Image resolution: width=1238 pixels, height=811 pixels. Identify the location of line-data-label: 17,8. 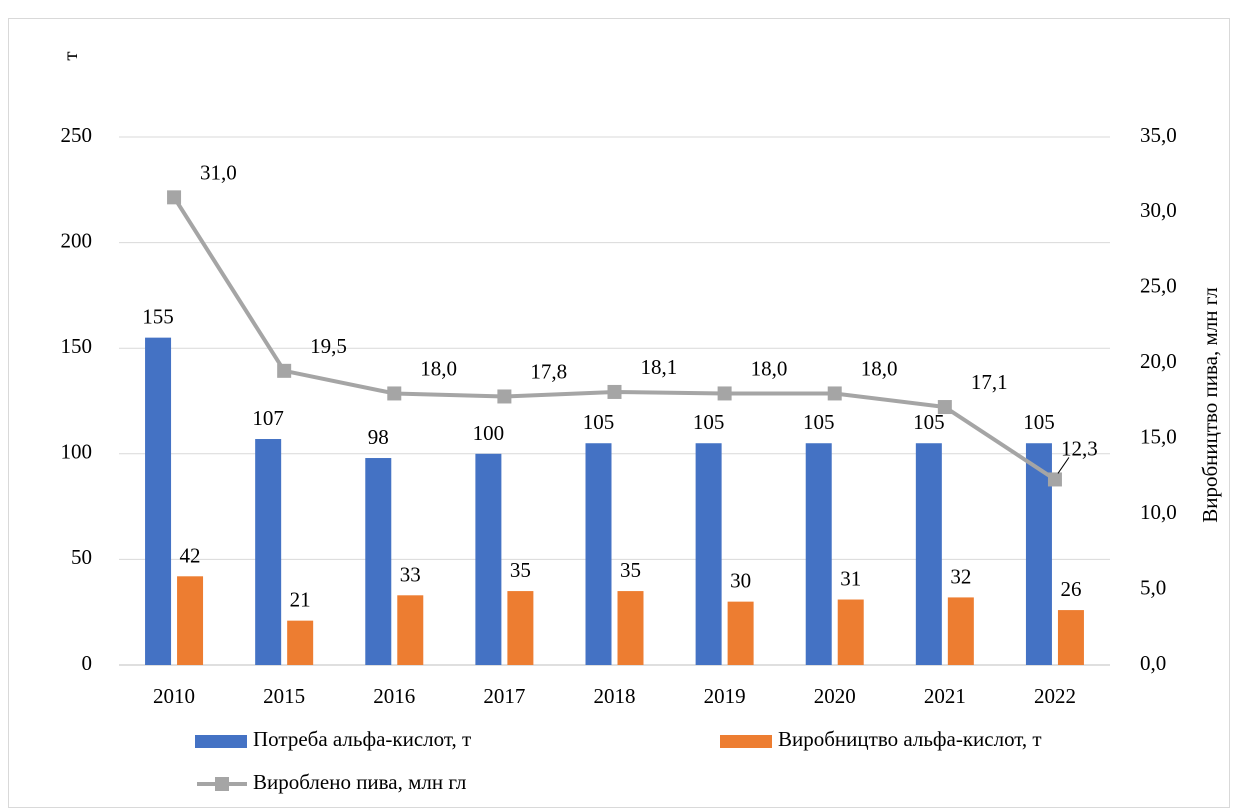
(548, 371).